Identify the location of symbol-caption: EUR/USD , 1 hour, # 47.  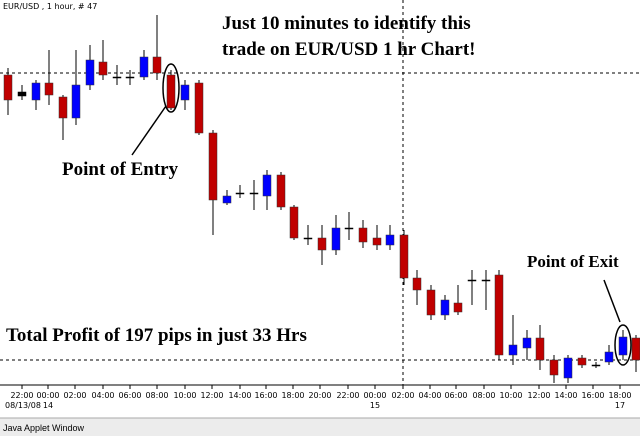
(50, 6).